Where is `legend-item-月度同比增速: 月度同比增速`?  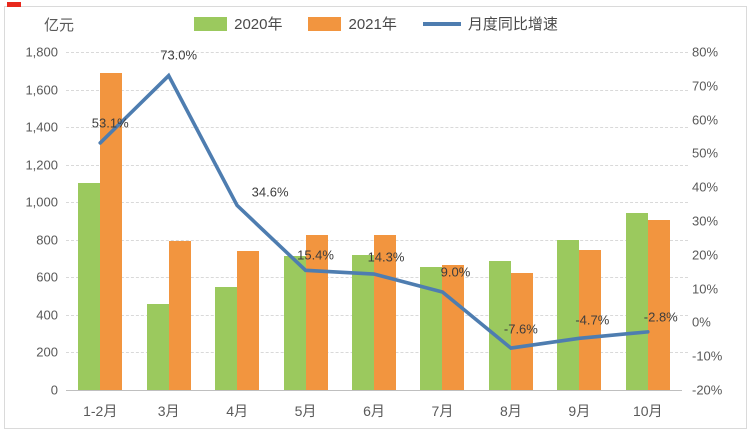
legend-item-月度同比增速: 月度同比增速 is located at coordinates (490, 23).